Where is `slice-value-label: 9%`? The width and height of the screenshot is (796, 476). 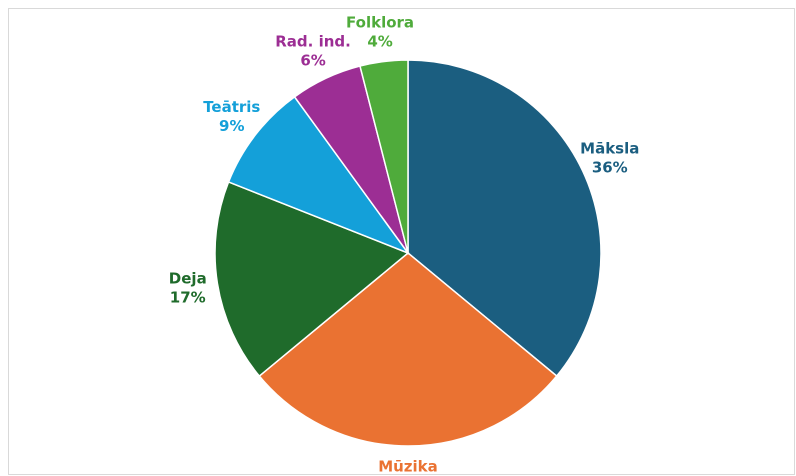
slice-value-label: 9% is located at coordinates (231, 126).